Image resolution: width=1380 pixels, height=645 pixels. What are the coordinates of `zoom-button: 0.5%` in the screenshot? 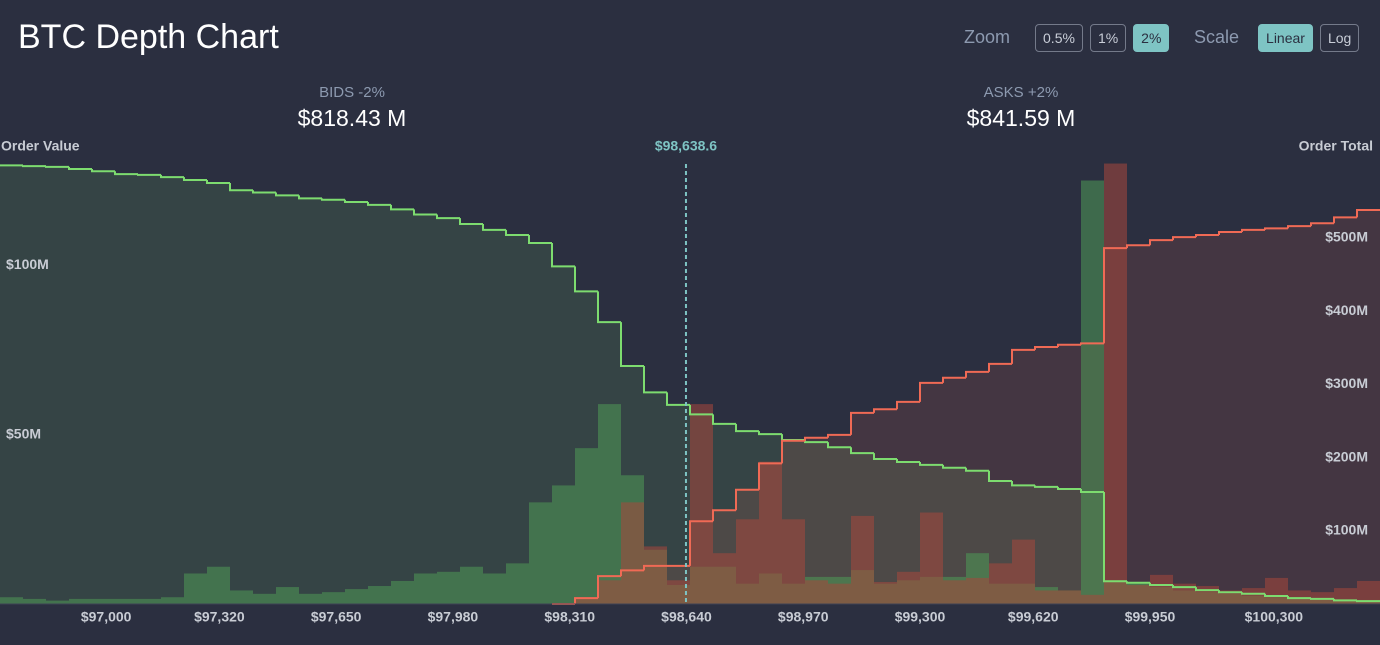 It's located at (1059, 37).